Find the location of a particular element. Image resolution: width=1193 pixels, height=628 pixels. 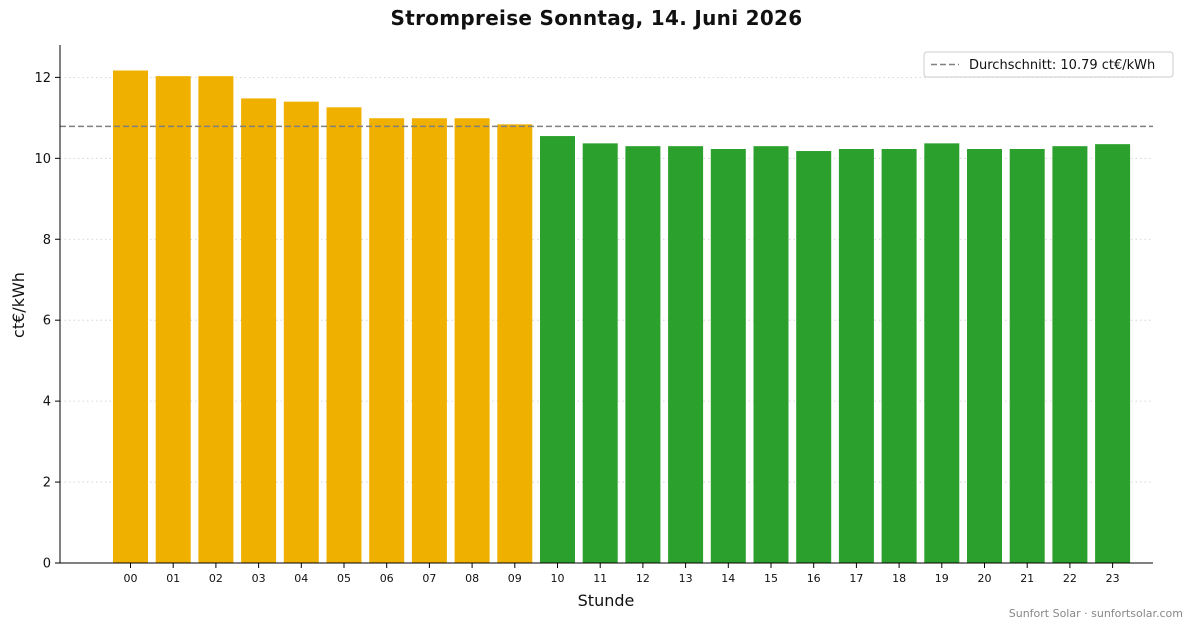

legend: Durchschnitt: 10.79 ct€/kWh is located at coordinates (1048, 64).